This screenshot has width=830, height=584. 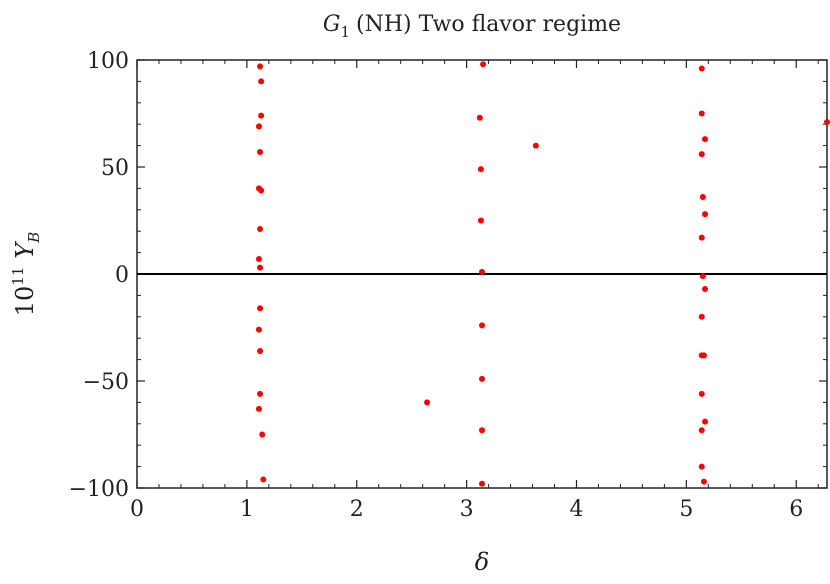 I want to click on y-tick-label: 0, so click(x=122, y=275).